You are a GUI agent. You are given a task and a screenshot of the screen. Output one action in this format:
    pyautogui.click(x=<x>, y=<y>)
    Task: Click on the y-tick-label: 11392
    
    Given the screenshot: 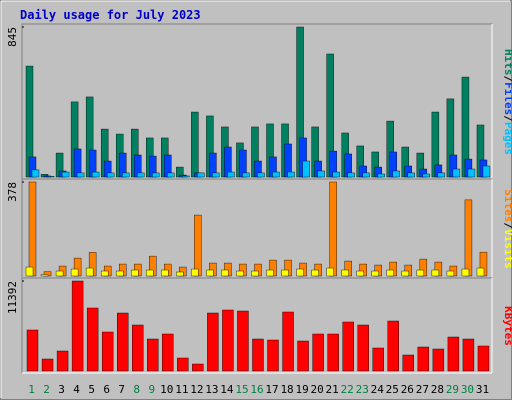 What is the action you would take?
    pyautogui.click(x=12, y=297)
    